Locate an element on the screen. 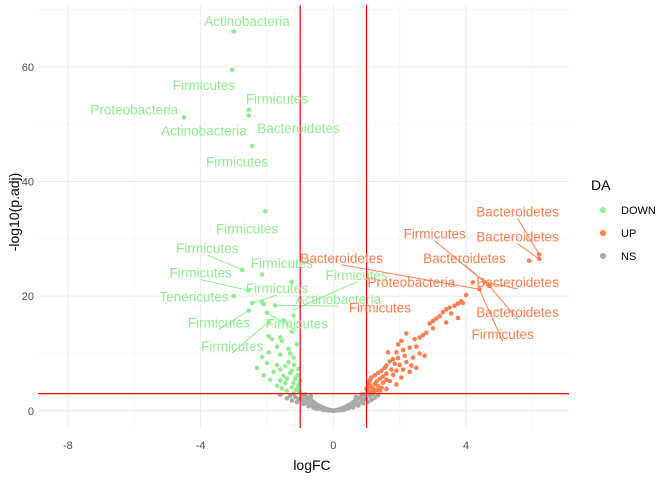 This screenshot has height=480, width=672. point-label: Proteobacteria is located at coordinates (134, 109).